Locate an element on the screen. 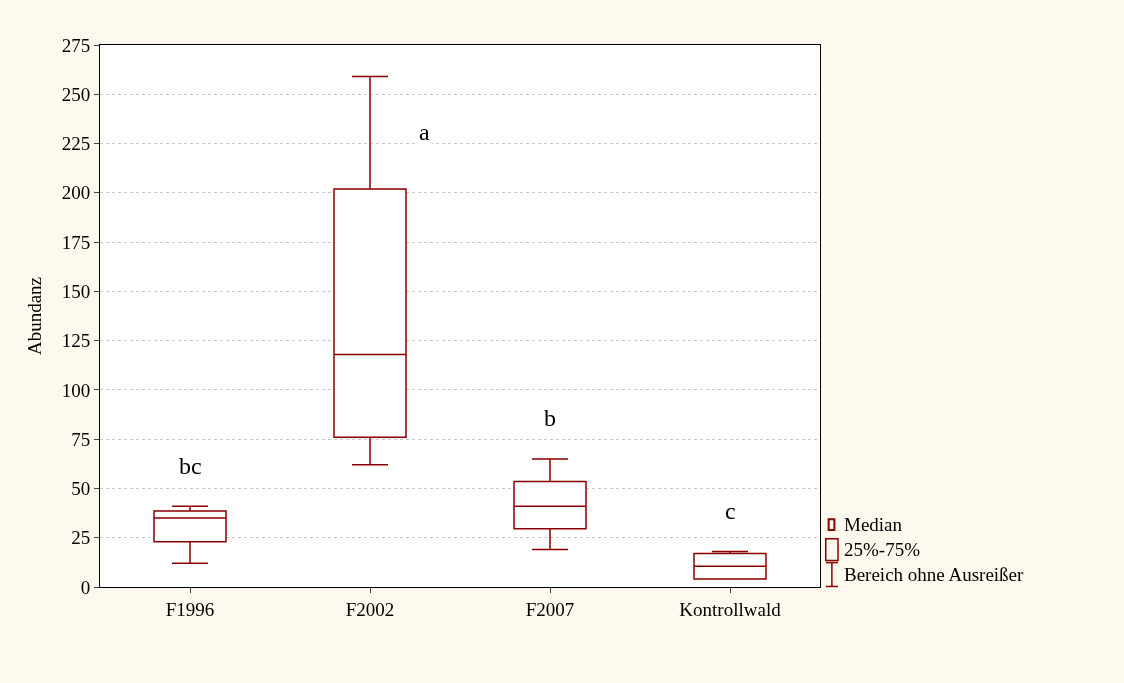 This screenshot has height=683, width=1124. y-tick-label: 100 is located at coordinates (76, 390).